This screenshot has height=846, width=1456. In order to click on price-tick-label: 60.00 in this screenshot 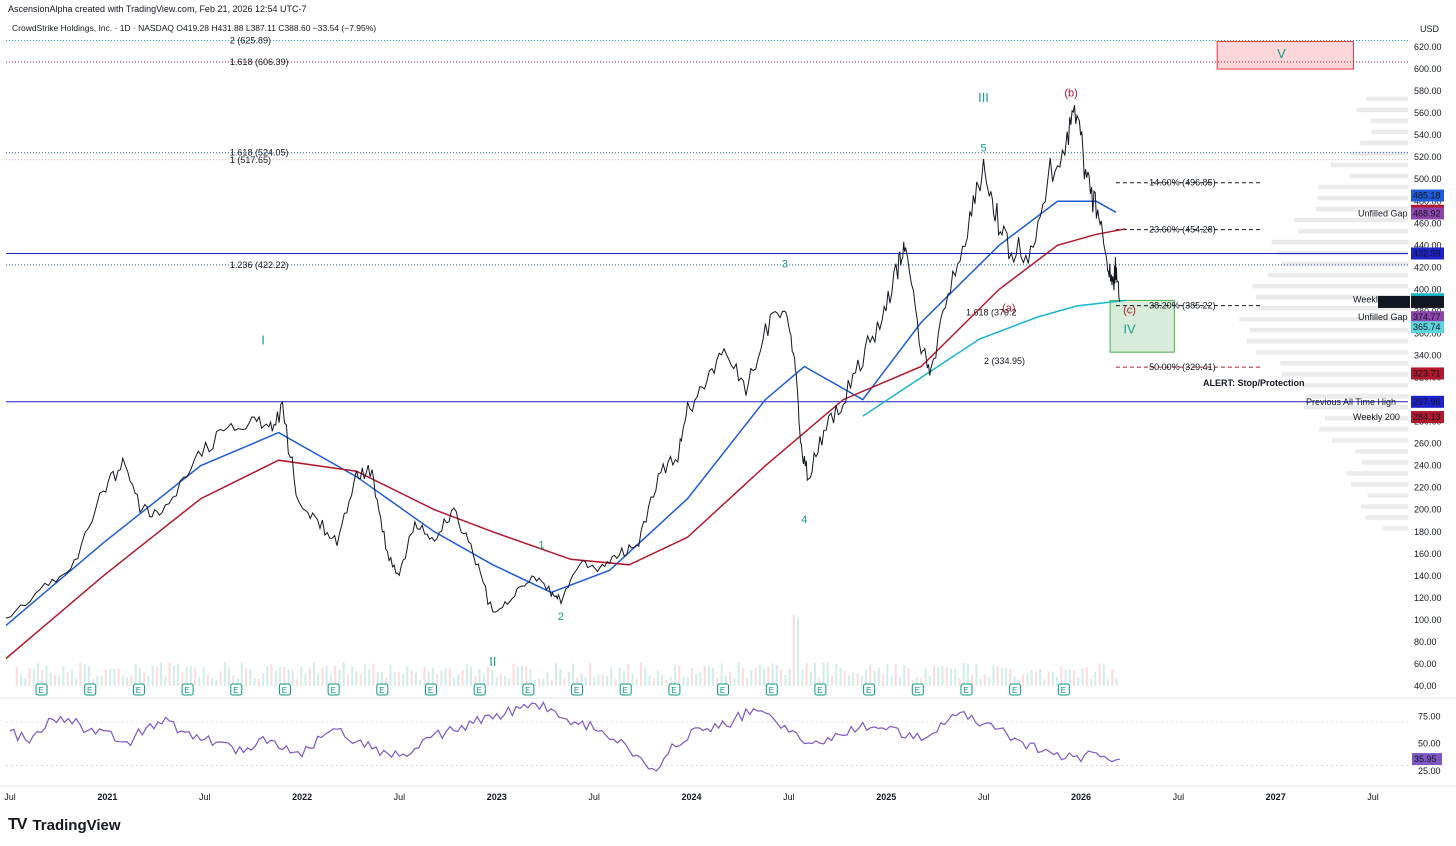, I will do `click(1425, 664)`.